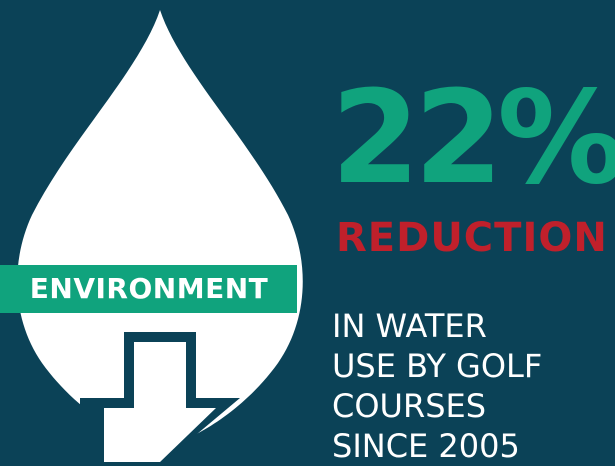 The height and width of the screenshot is (466, 615). Describe the element at coordinates (437, 386) in the screenshot. I see `stat-description: IN WATER USE BY GOLF COURSES SINCE 2005` at that location.